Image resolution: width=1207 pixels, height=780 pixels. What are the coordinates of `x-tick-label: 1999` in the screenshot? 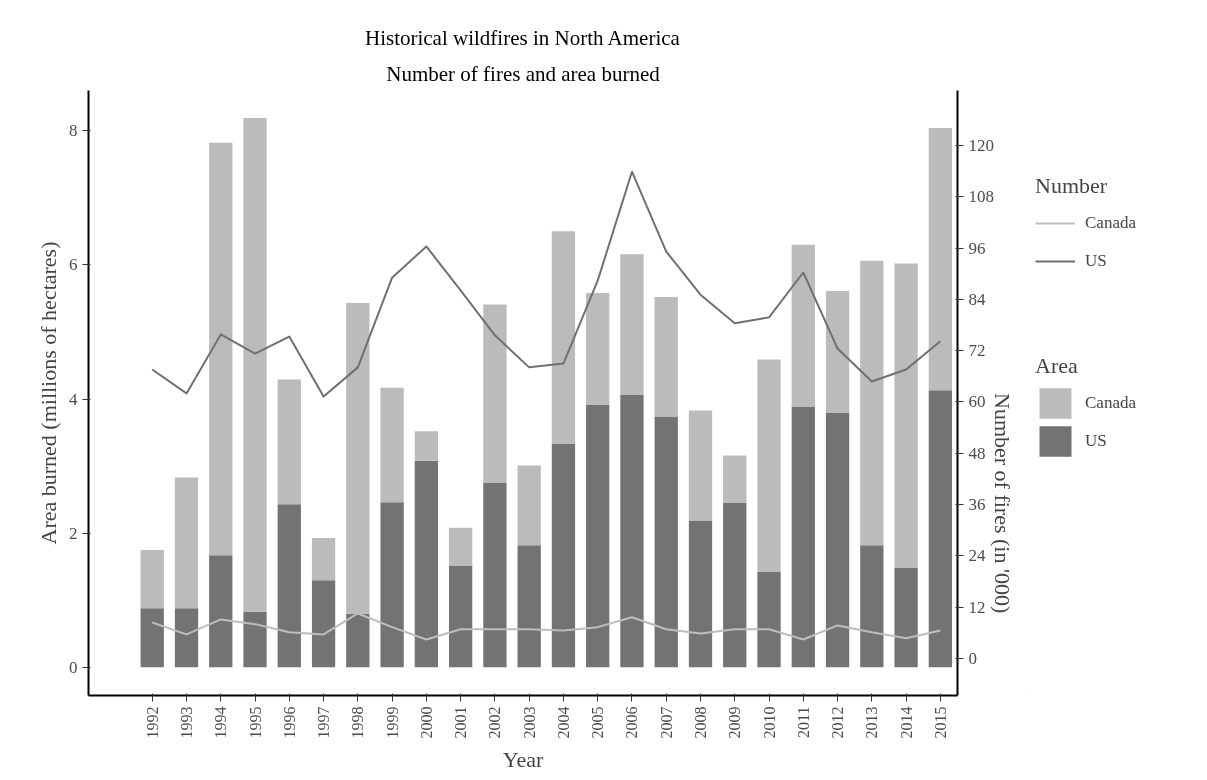 It's located at (392, 722).